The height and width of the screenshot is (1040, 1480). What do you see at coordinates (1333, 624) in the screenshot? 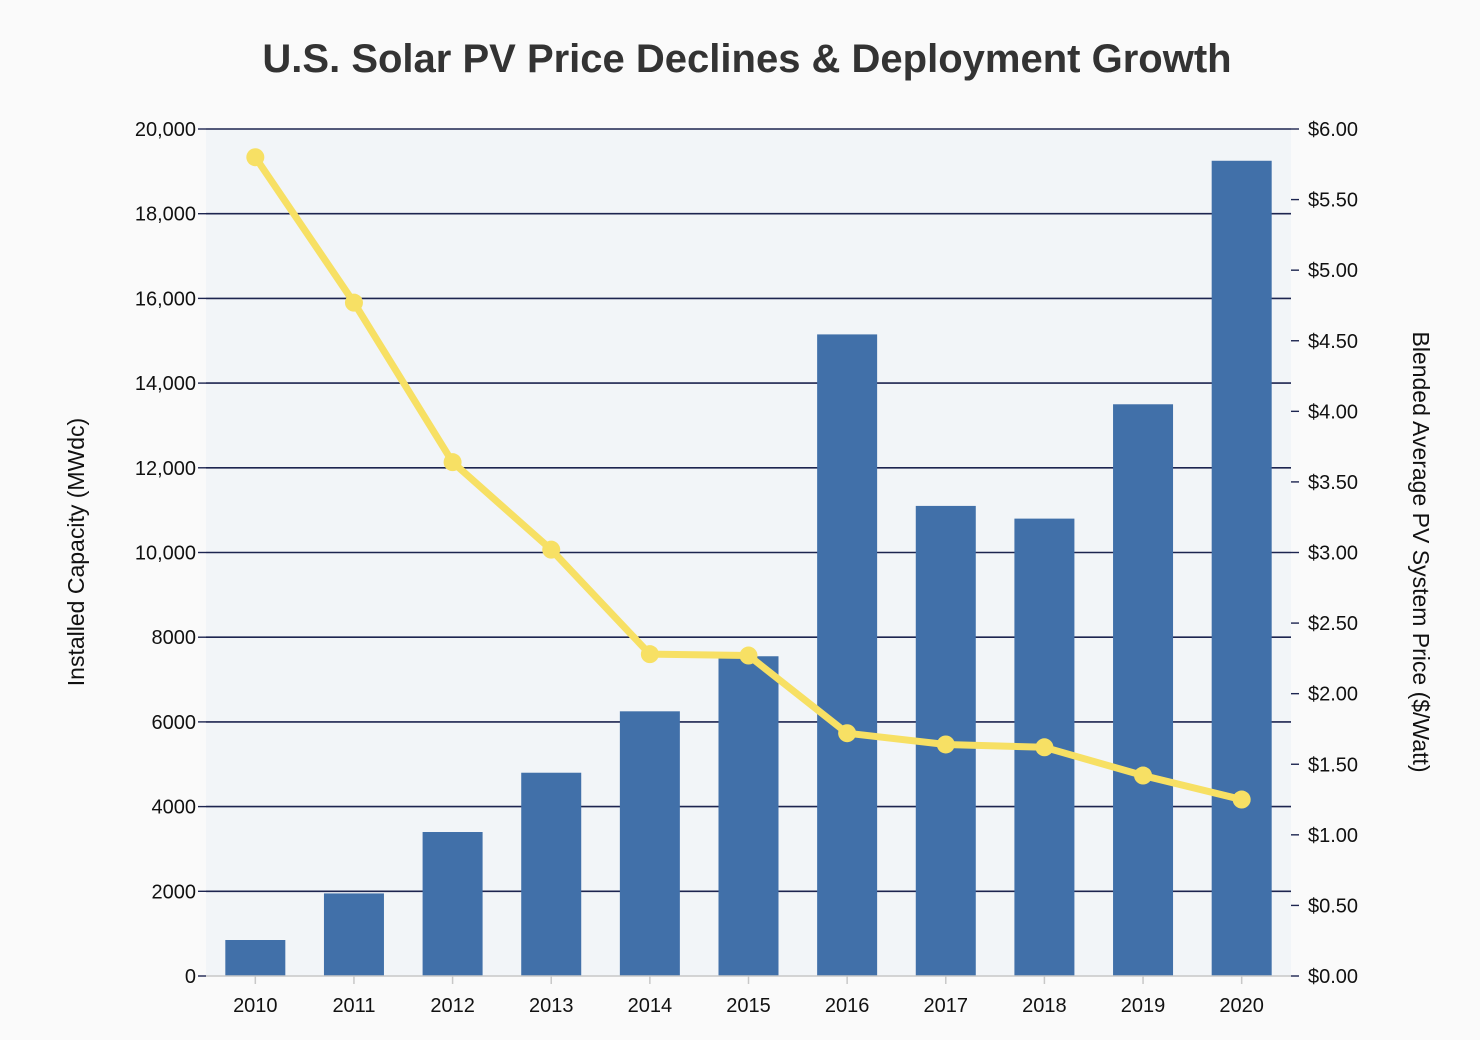
I see `y2-tick-label: $2.50` at bounding box center [1333, 624].